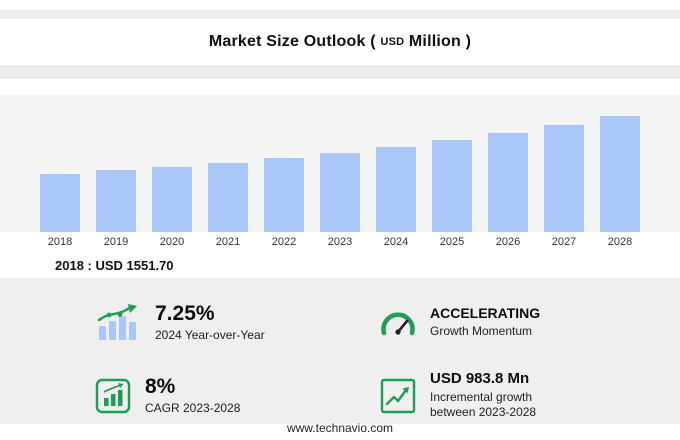 Image resolution: width=680 pixels, height=440 pixels. I want to click on x-axis-label-2020: 2020, so click(172, 242).